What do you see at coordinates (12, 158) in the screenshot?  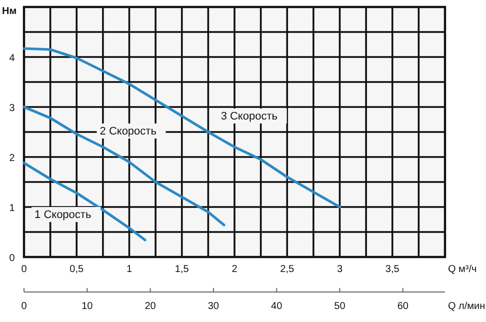 I see `y-tick-label: 2` at bounding box center [12, 158].